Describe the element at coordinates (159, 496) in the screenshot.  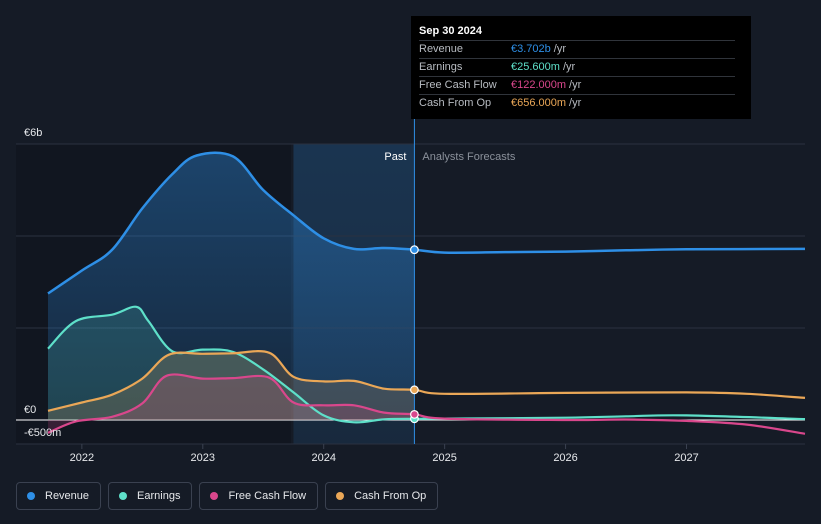
I see `legend-label: Earnings` at that location.